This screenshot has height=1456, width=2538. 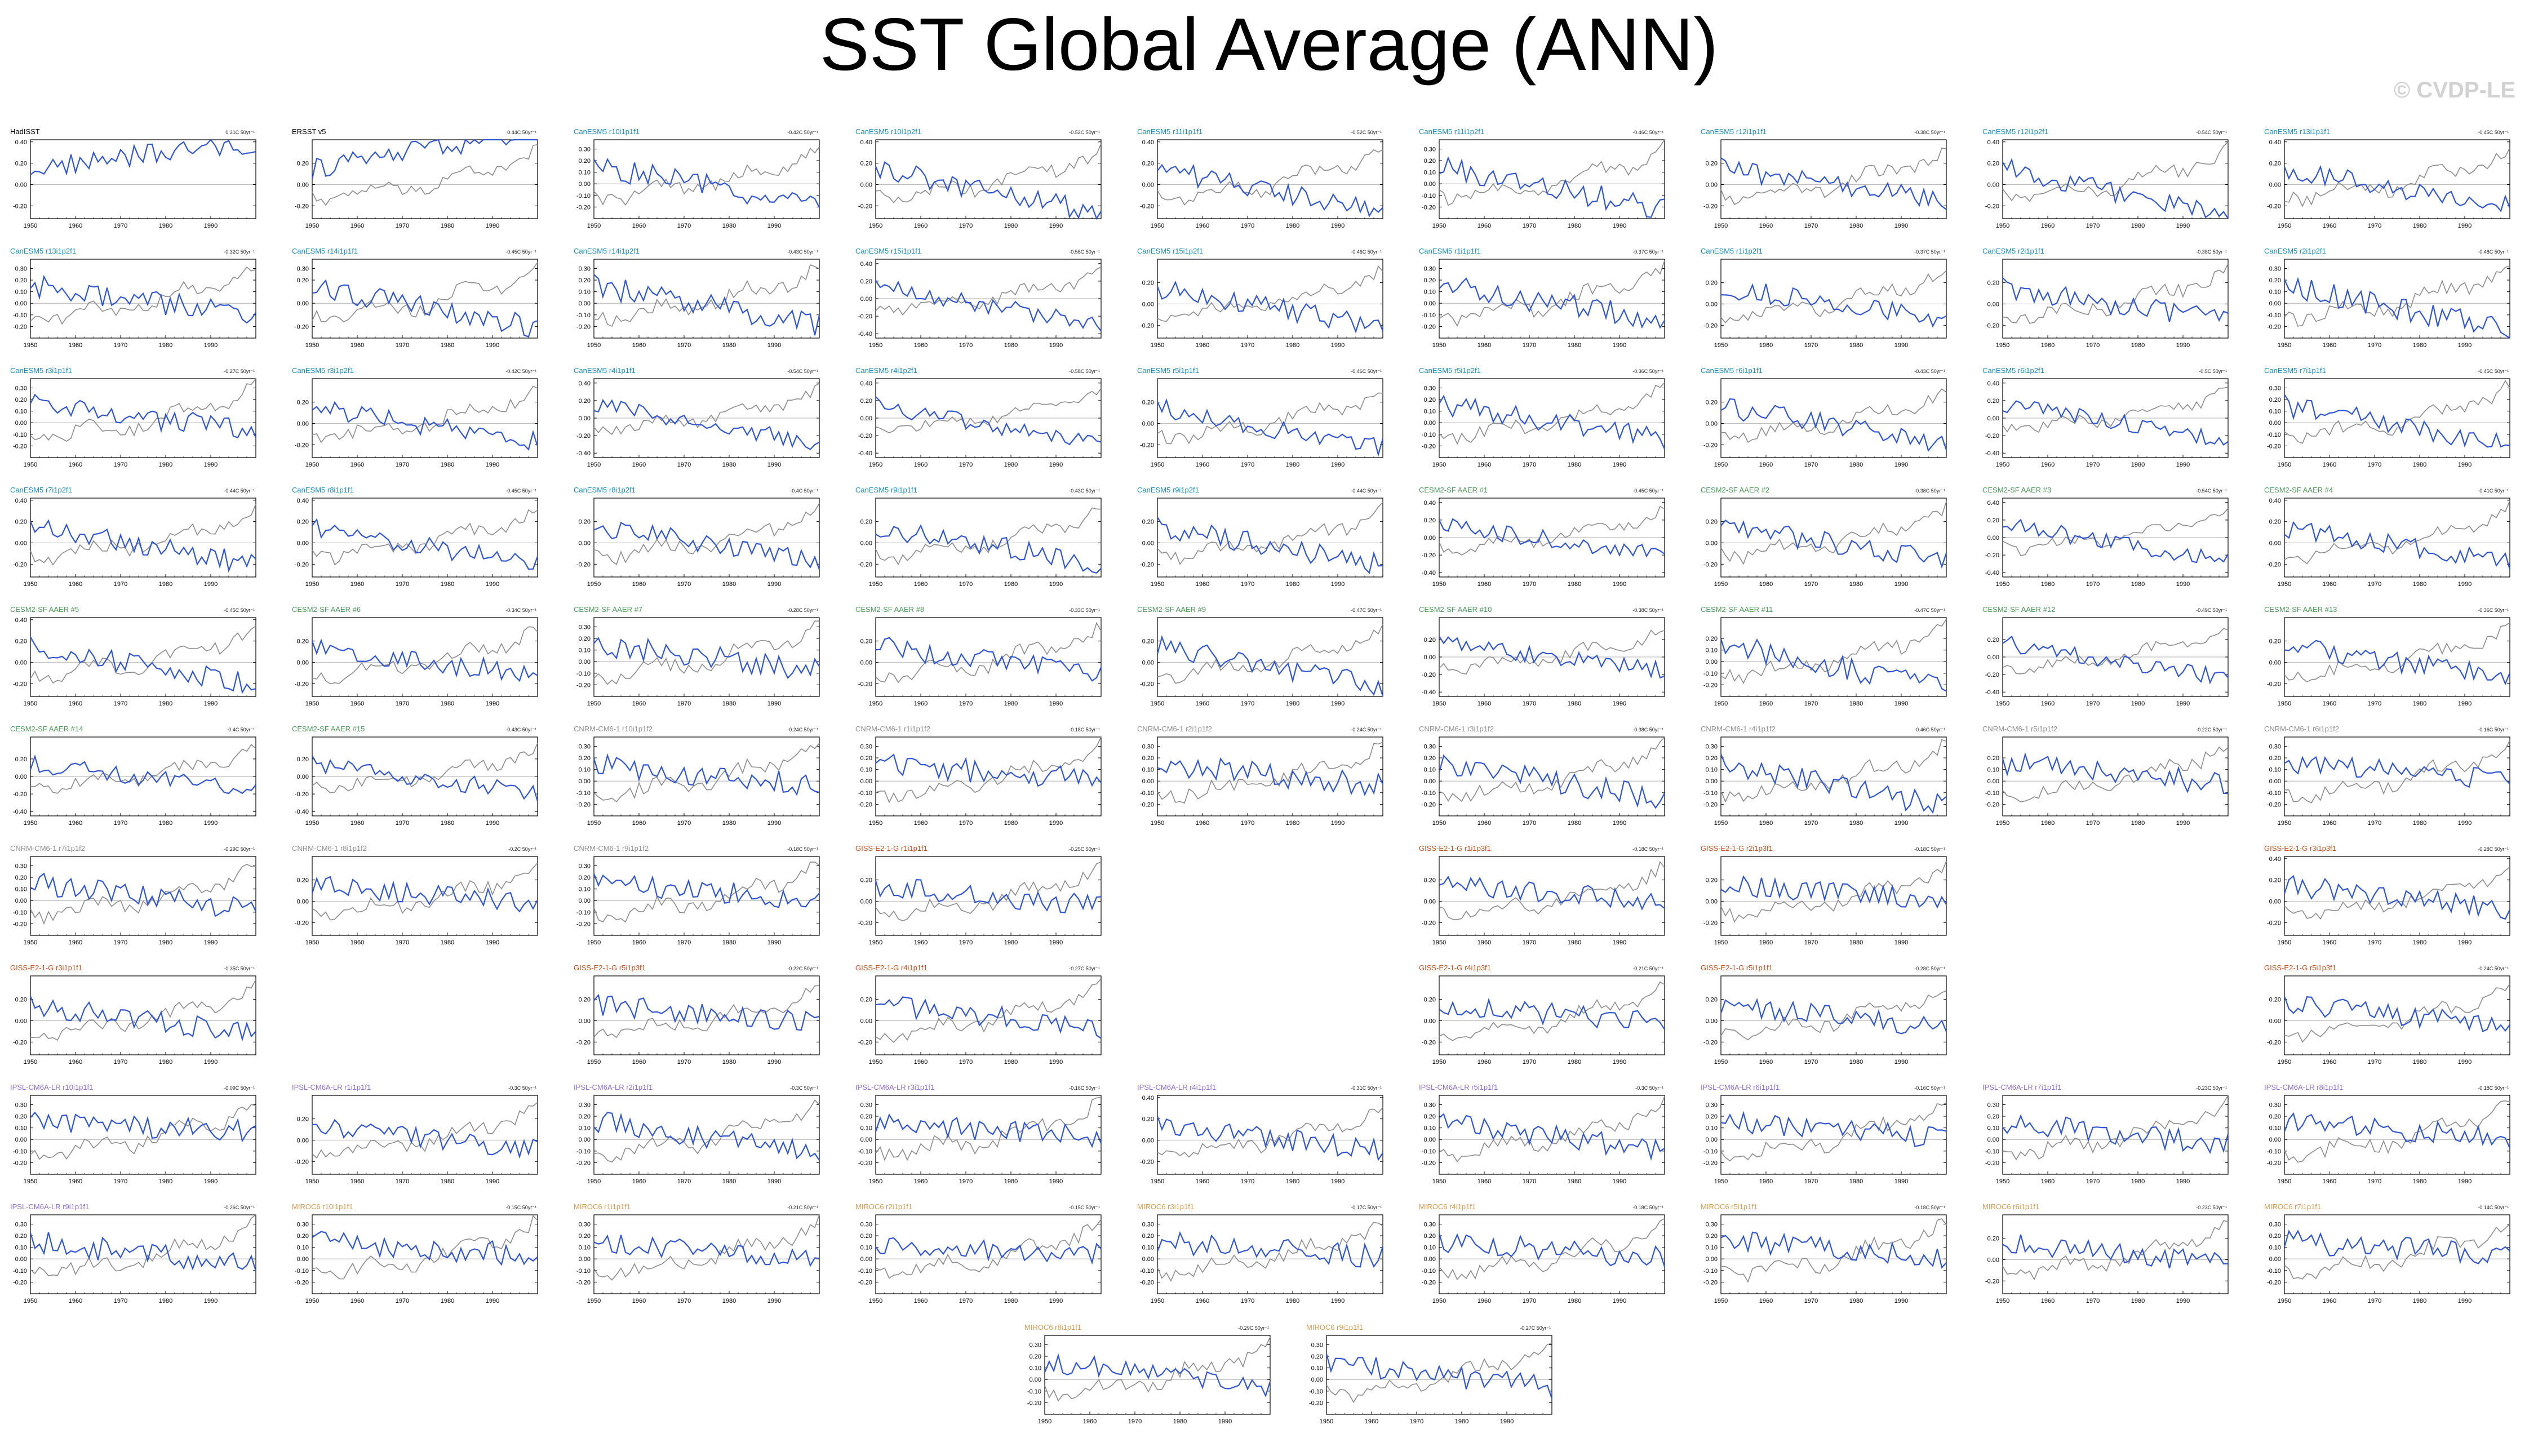 What do you see at coordinates (607, 131) in the screenshot?
I see `panel-label: CanESM5 r10i1p1f1` at bounding box center [607, 131].